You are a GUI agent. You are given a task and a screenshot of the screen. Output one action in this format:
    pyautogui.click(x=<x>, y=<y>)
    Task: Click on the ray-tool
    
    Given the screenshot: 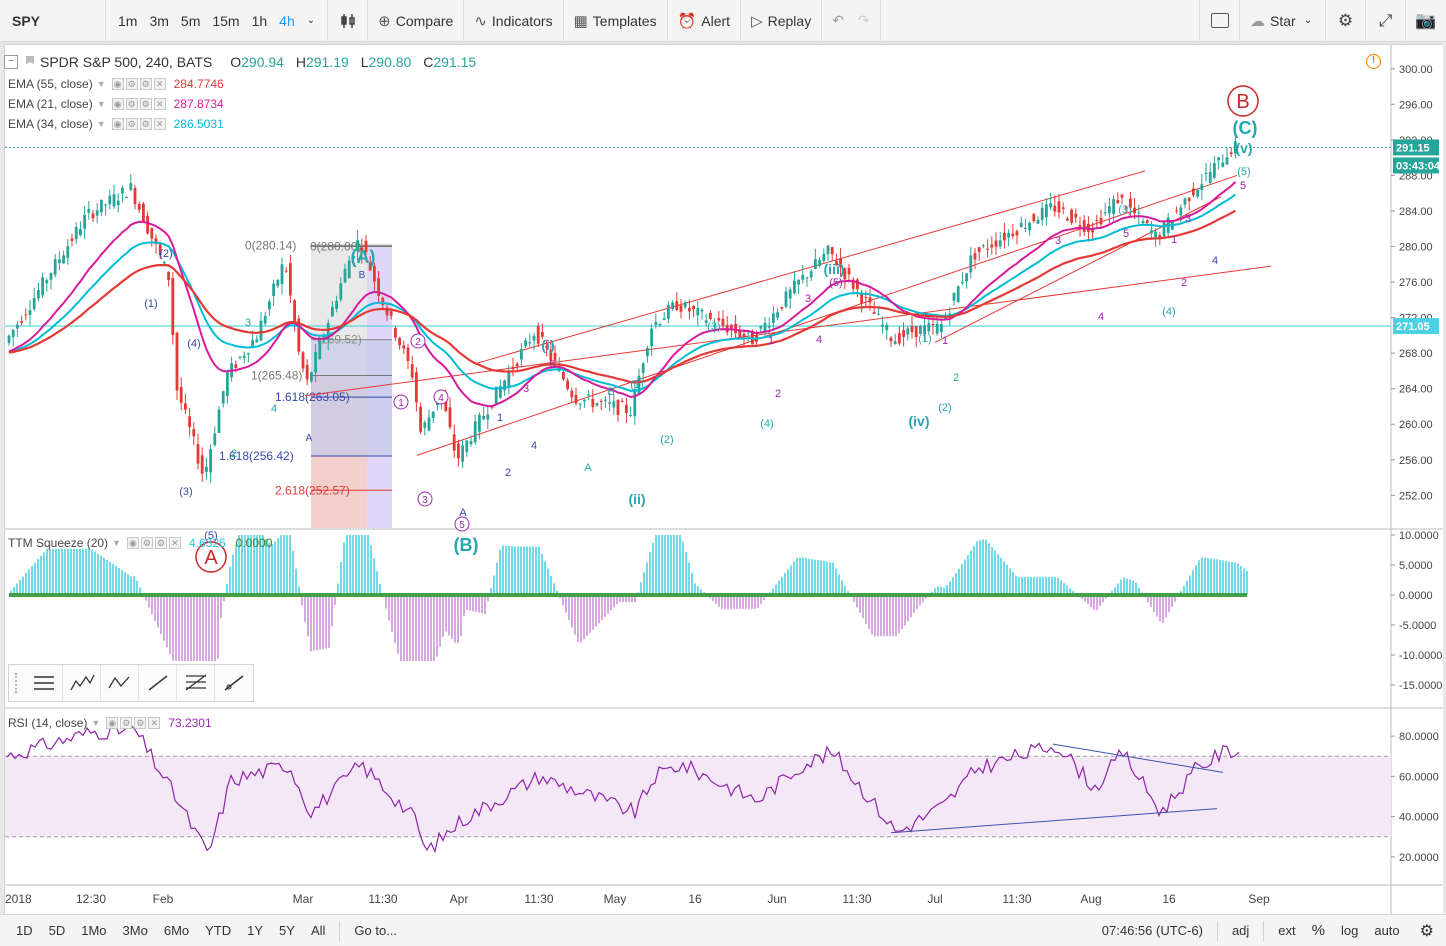 What is the action you would take?
    pyautogui.click(x=234, y=683)
    